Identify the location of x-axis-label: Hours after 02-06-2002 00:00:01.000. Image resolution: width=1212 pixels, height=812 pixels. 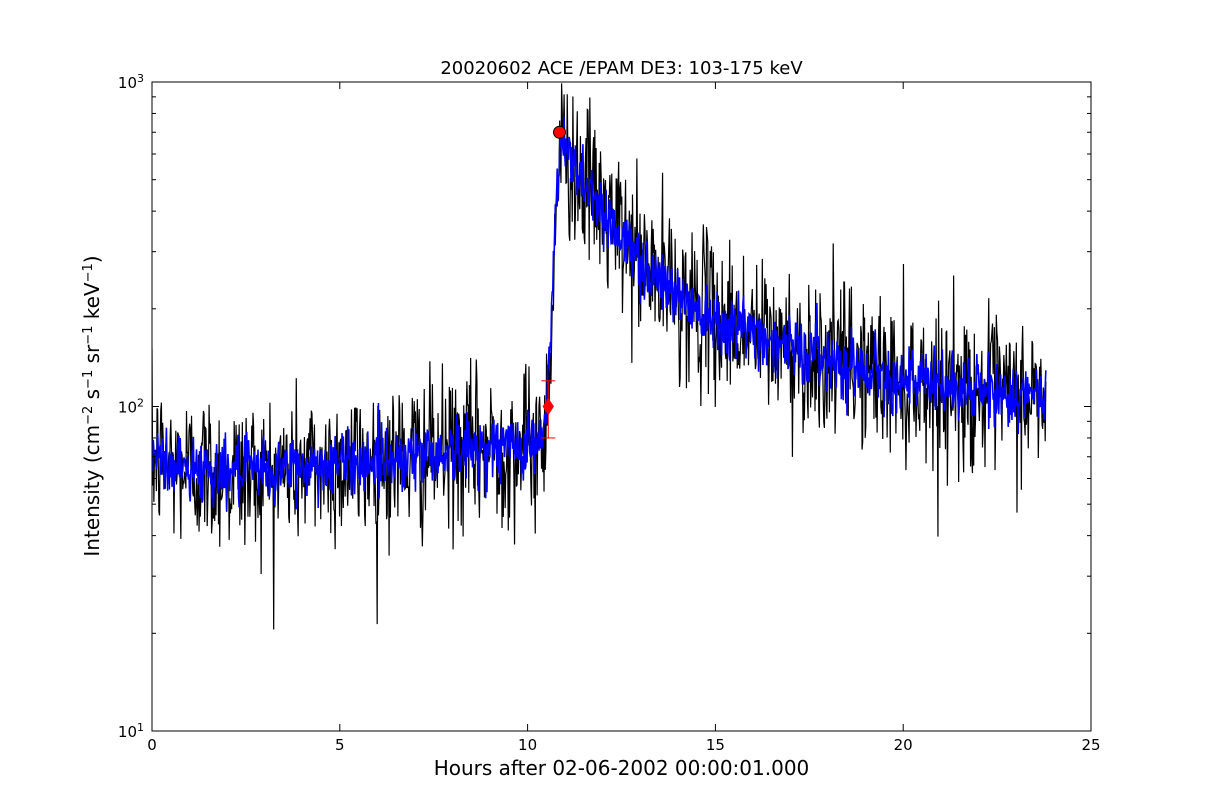
(622, 768).